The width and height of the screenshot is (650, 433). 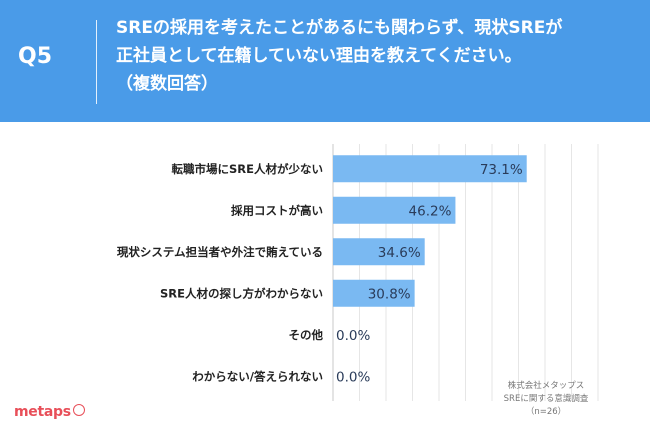 I want to click on data-label: 46.2%, so click(x=430, y=211).